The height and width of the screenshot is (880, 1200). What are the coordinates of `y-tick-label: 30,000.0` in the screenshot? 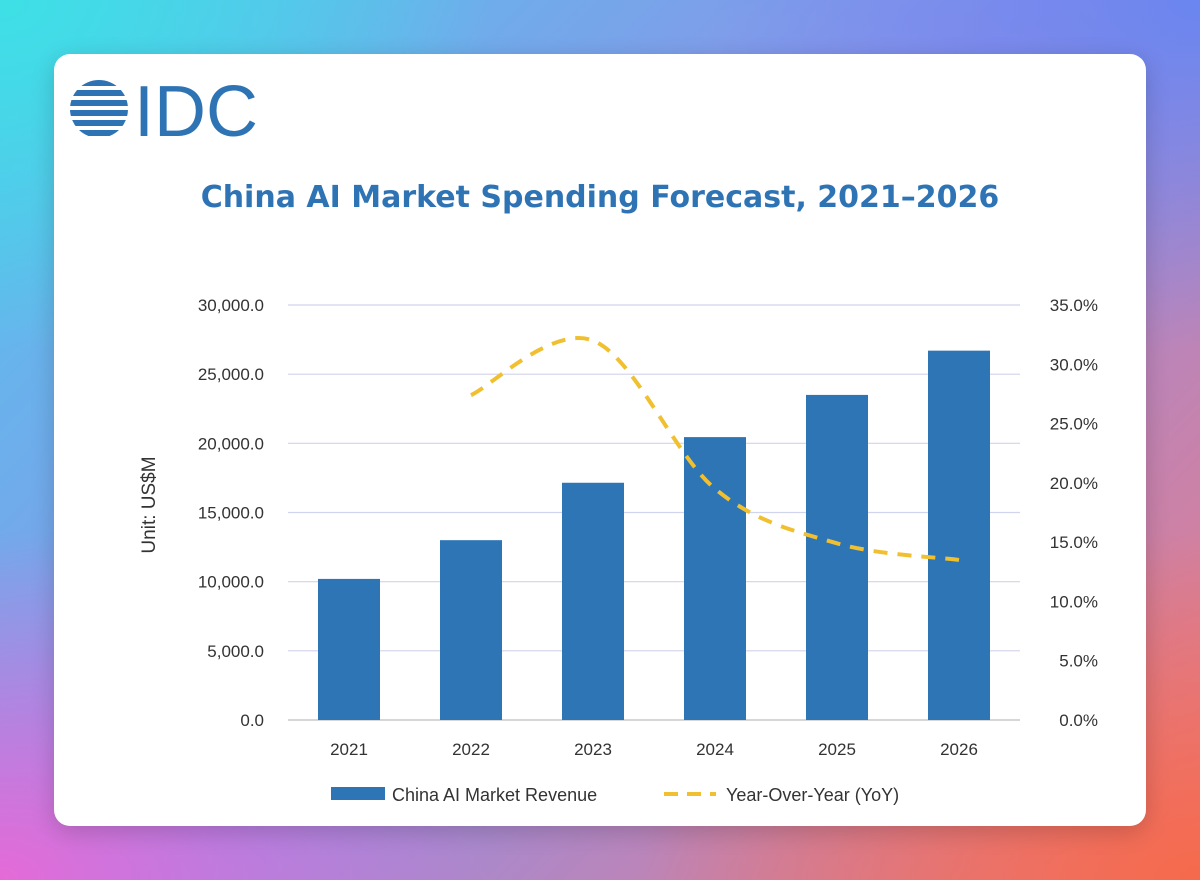 It's located at (231, 305).